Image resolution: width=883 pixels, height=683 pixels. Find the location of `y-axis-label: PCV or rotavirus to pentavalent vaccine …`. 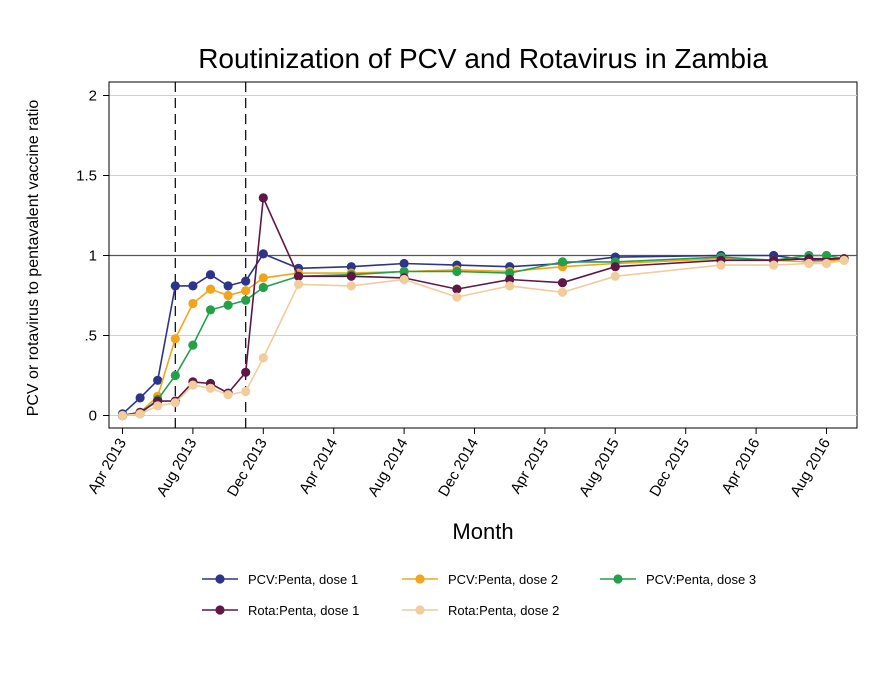

y-axis-label: PCV or rotavirus to pentavalent vaccine … is located at coordinates (33, 258).